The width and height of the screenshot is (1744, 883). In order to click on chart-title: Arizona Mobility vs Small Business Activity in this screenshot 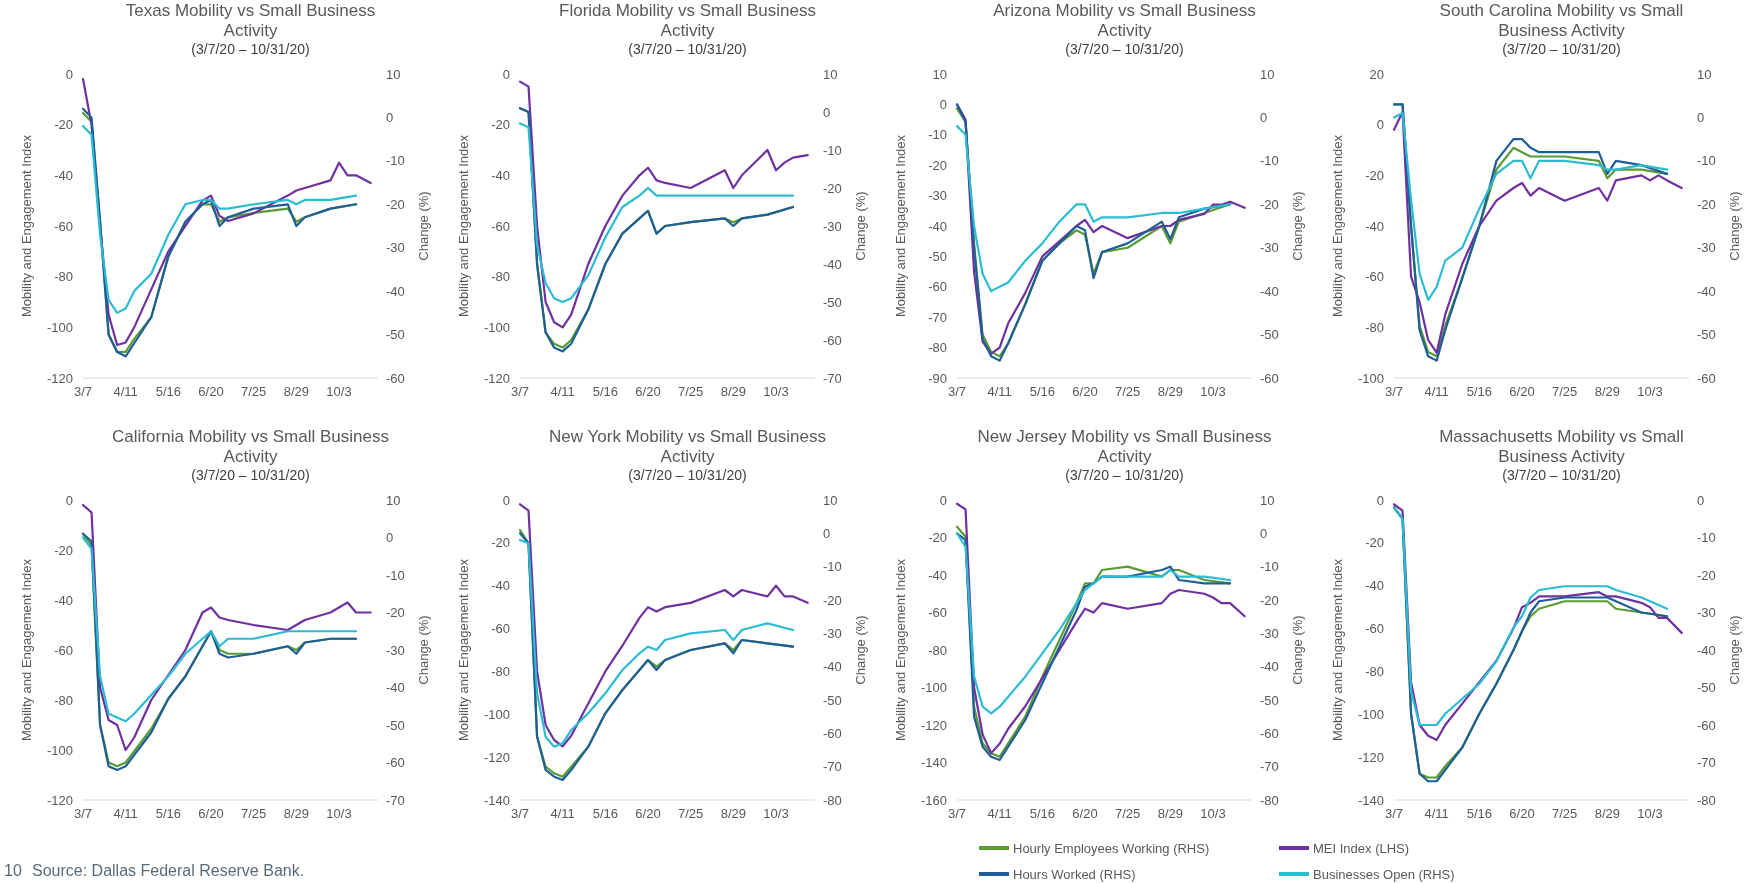, I will do `click(1124, 20)`.